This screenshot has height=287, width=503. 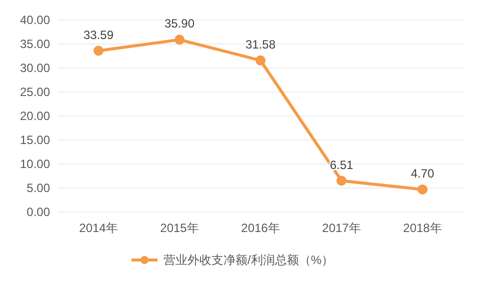 I want to click on text: 4.70, so click(x=422, y=173).